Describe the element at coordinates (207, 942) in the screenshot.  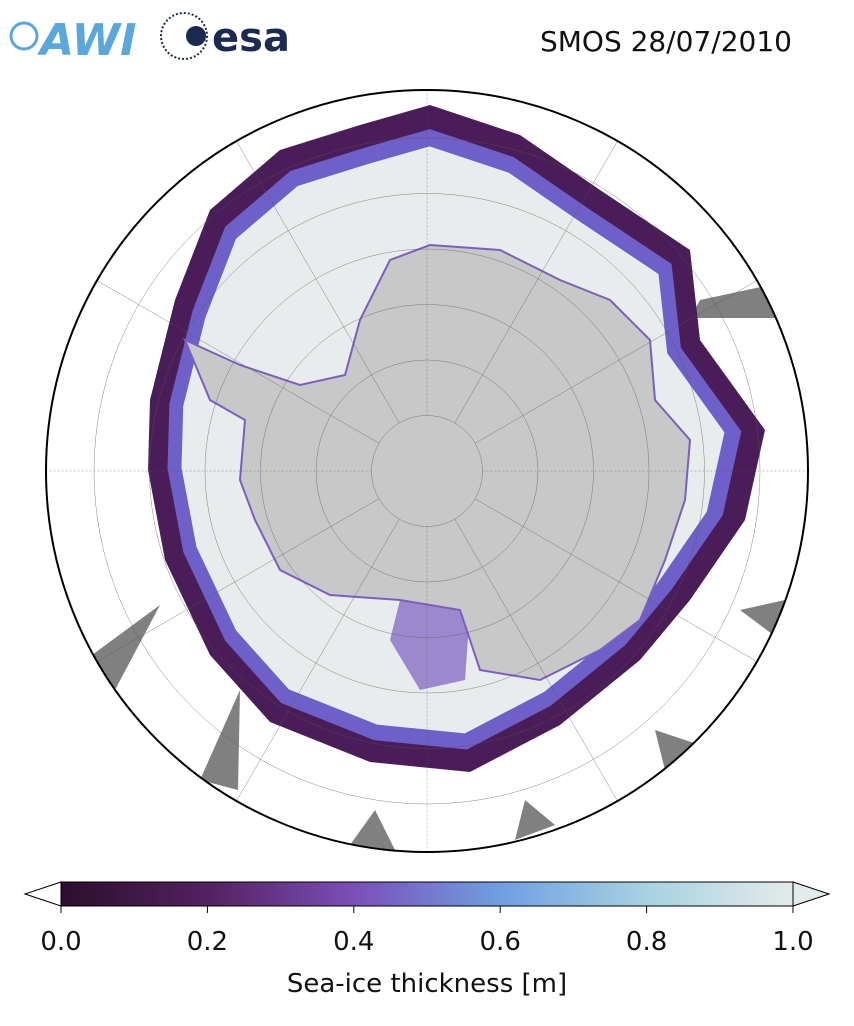
I see `colorbar-tick-label: 0.2` at that location.